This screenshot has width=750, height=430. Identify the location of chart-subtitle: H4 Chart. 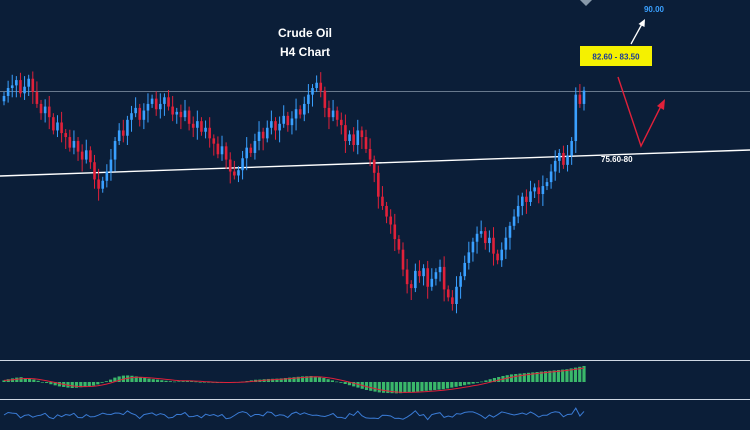
(305, 52).